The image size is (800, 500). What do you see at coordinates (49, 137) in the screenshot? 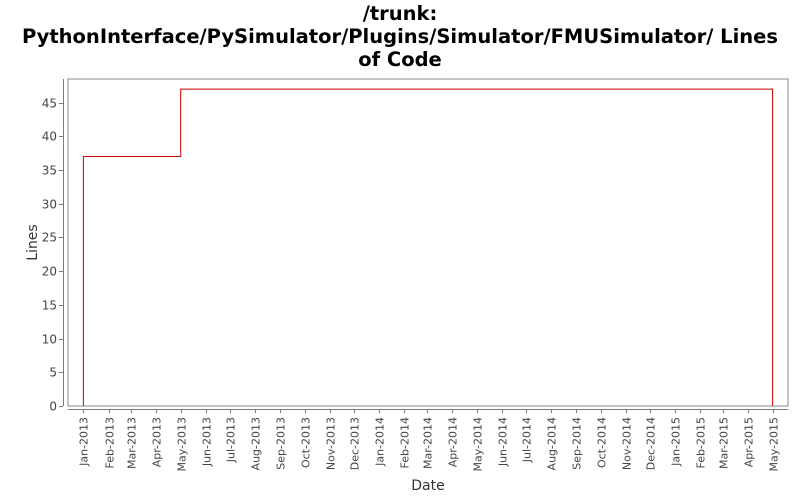
I see `y-tick-label: 40` at bounding box center [49, 137].